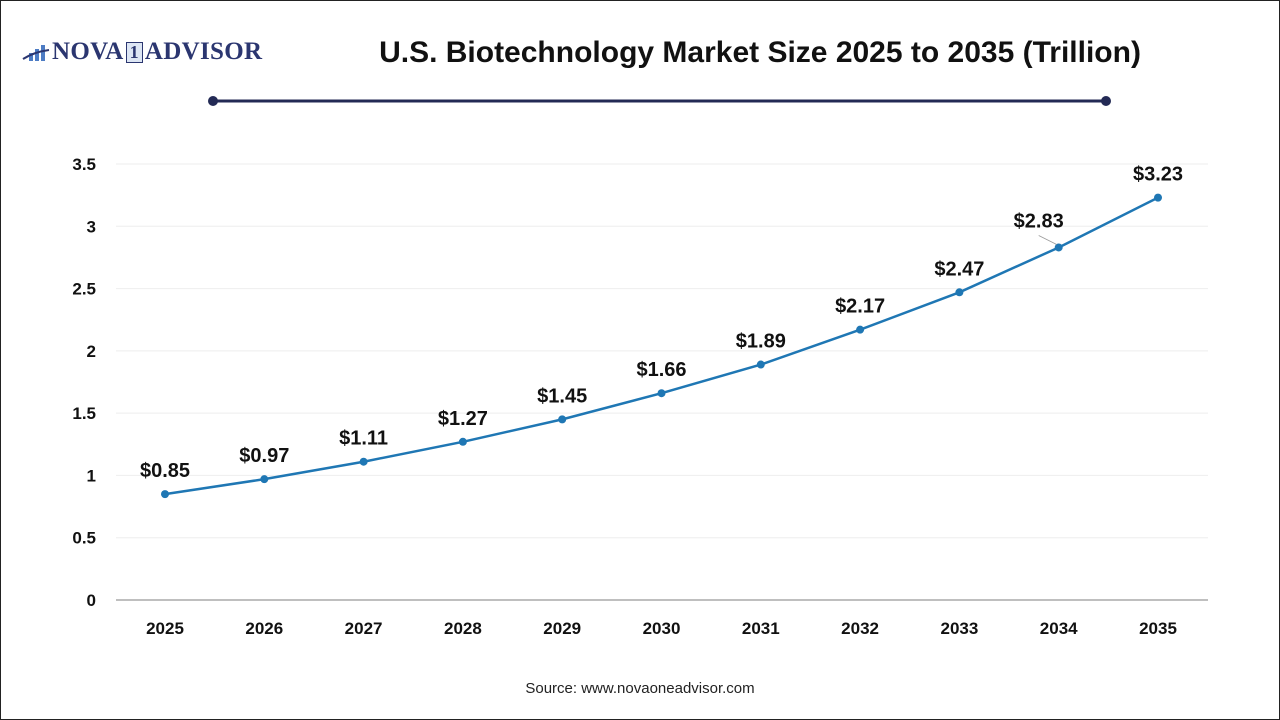  Describe the element at coordinates (1047, 240) in the screenshot. I see `data-label-leader` at that location.